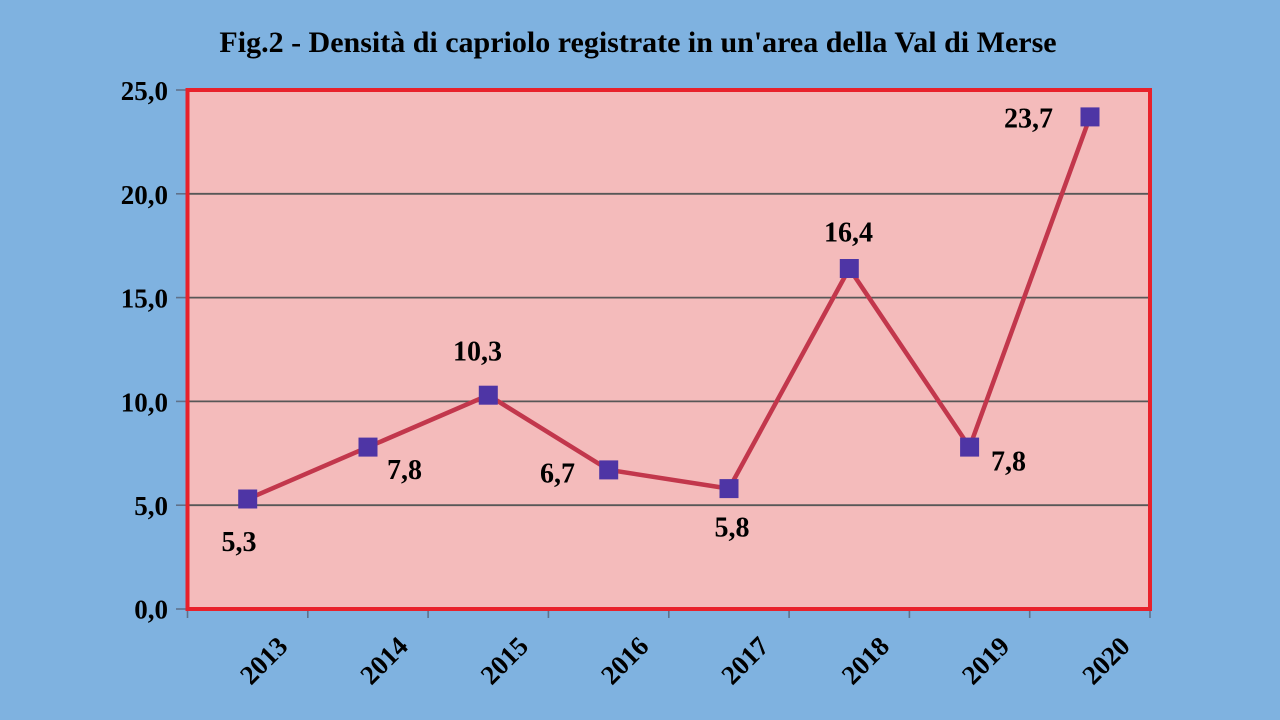 This screenshot has width=1280, height=720. Describe the element at coordinates (151, 506) in the screenshot. I see `svg-text: 5,0` at that location.